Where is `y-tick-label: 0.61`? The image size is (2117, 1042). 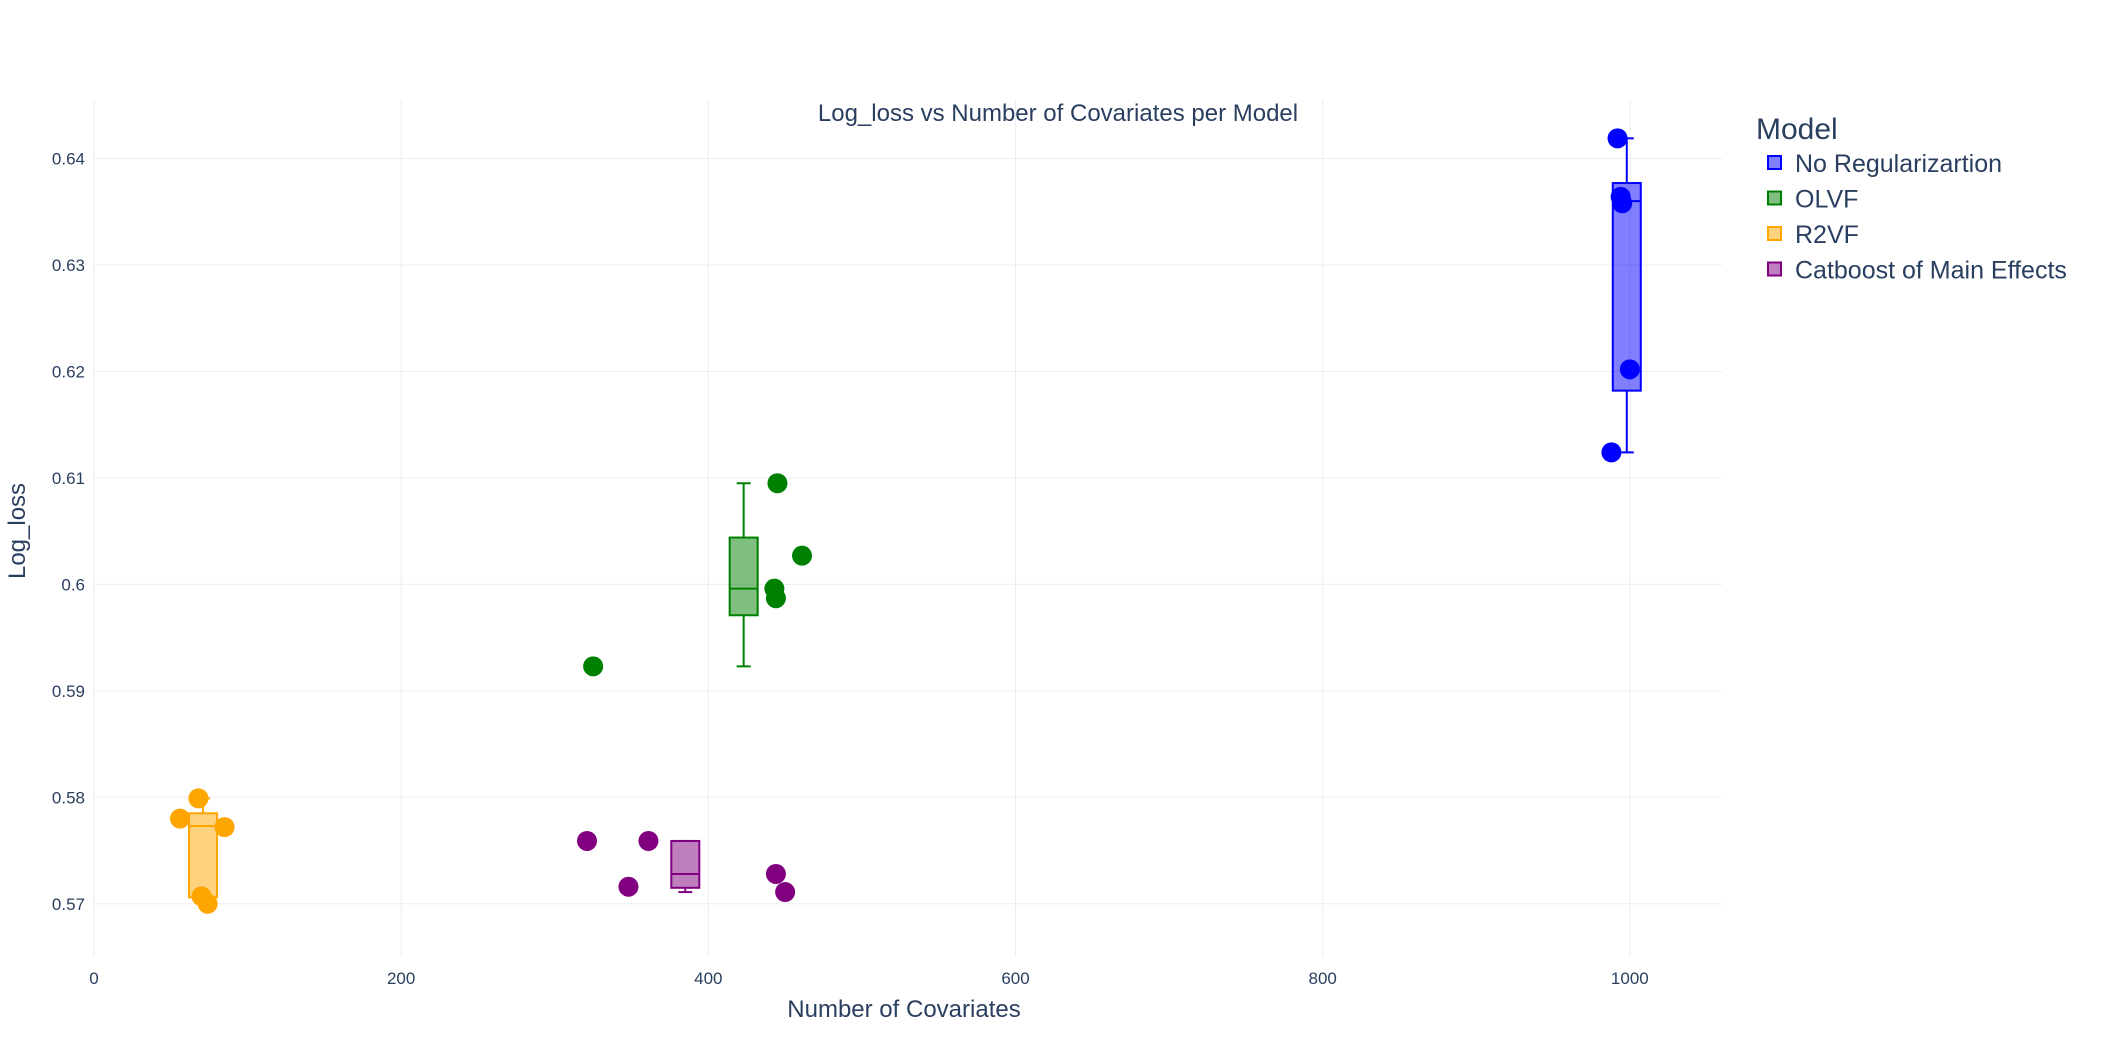 y-tick-label: 0.61 is located at coordinates (68, 478).